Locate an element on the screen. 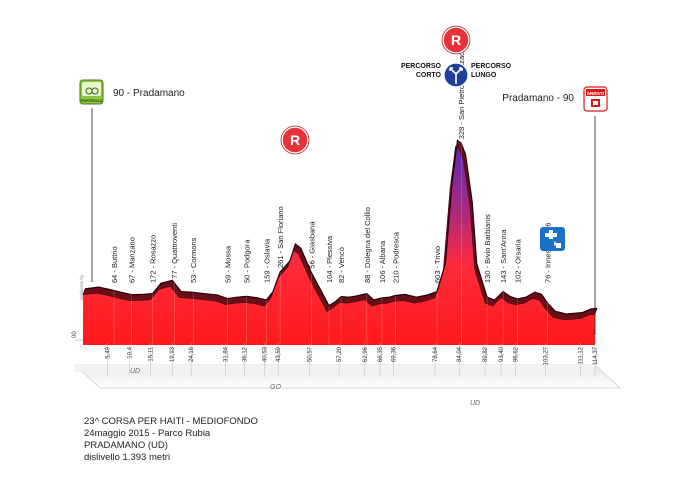 Image resolution: width=682 pixels, height=490 pixels. waypoint-label: 210 - Podresca is located at coordinates (396, 257).